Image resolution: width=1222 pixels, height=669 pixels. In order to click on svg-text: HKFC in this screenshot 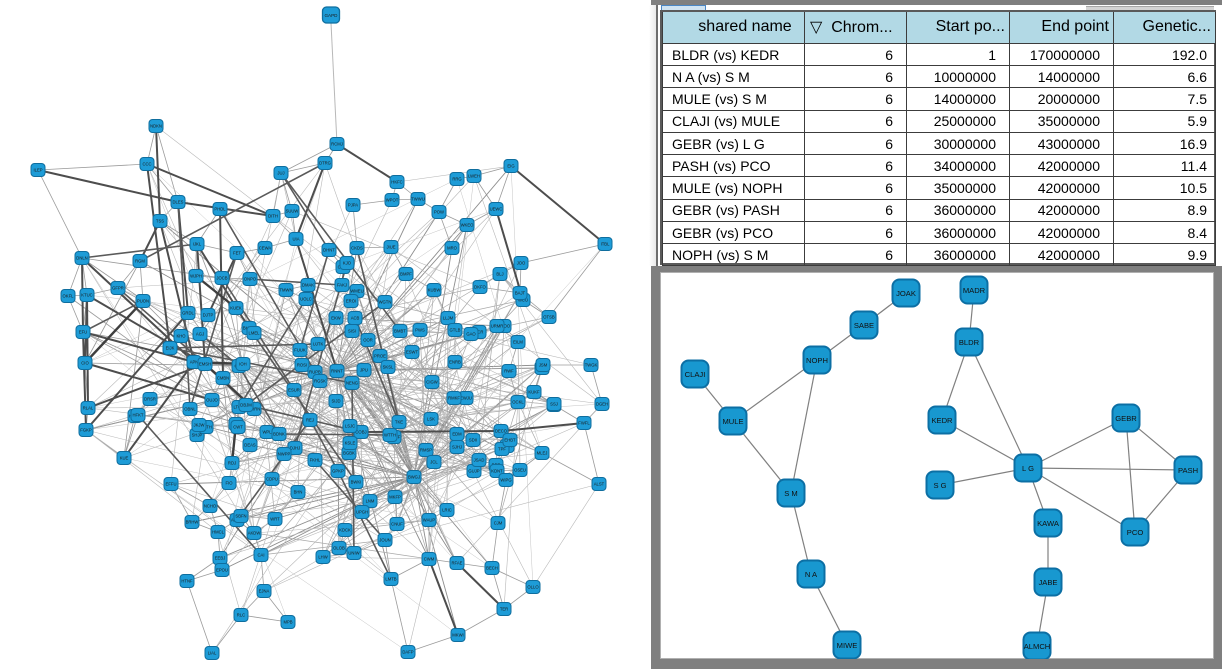, I will do `click(396, 182)`.